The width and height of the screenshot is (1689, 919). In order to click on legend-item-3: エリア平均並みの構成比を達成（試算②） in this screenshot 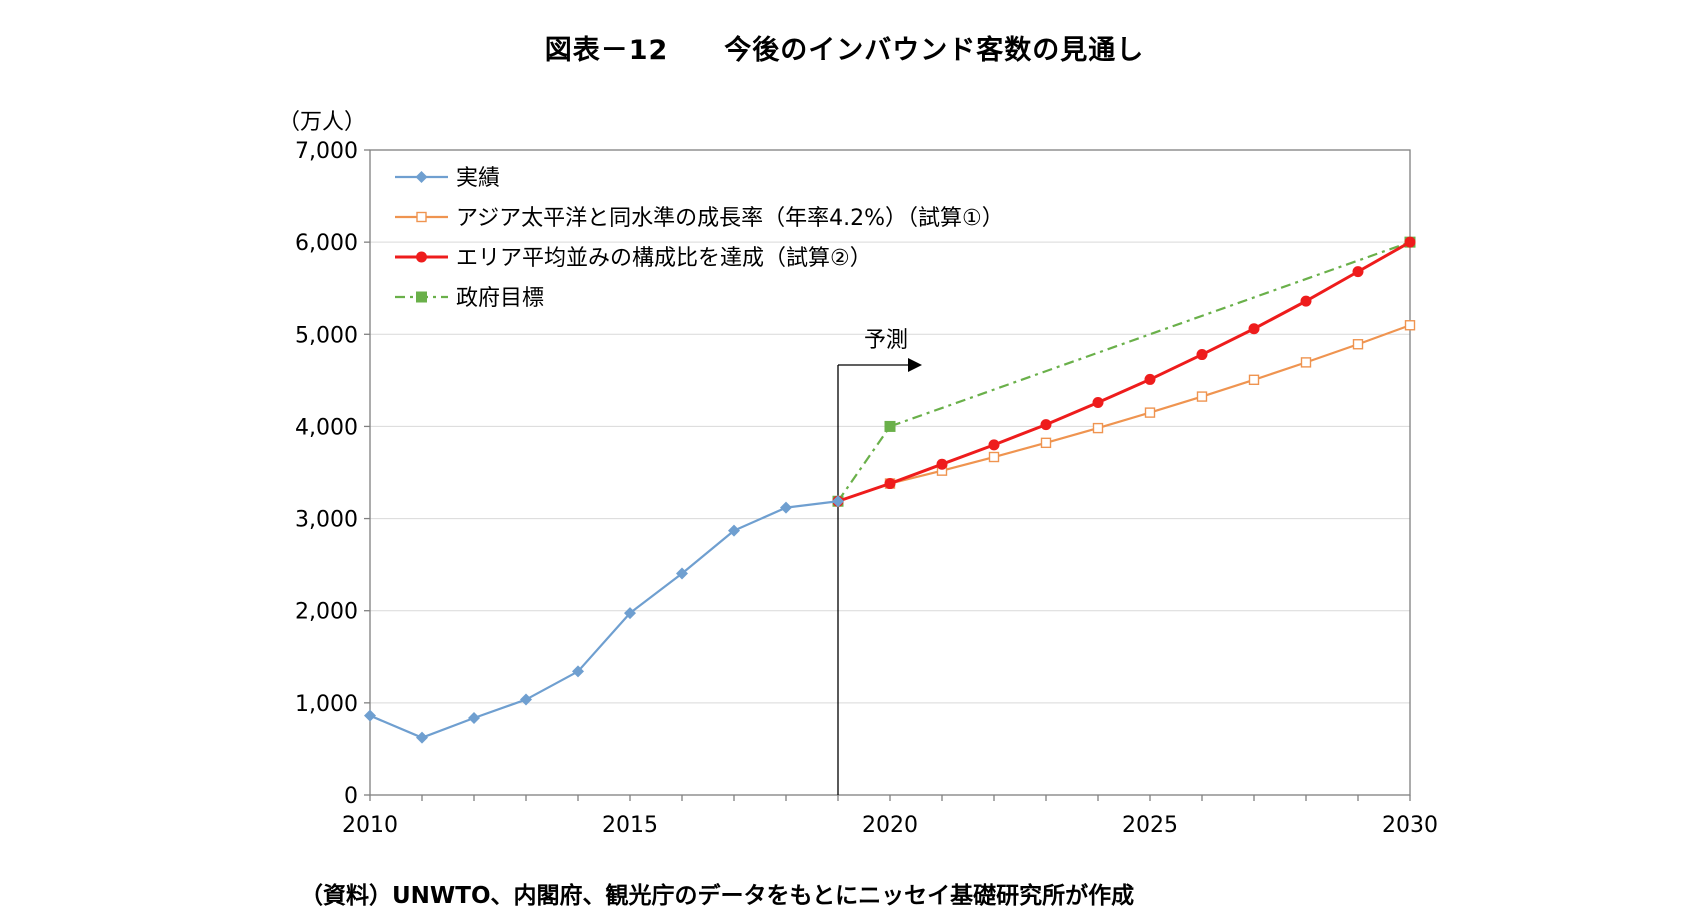, I will do `click(633, 258)`.